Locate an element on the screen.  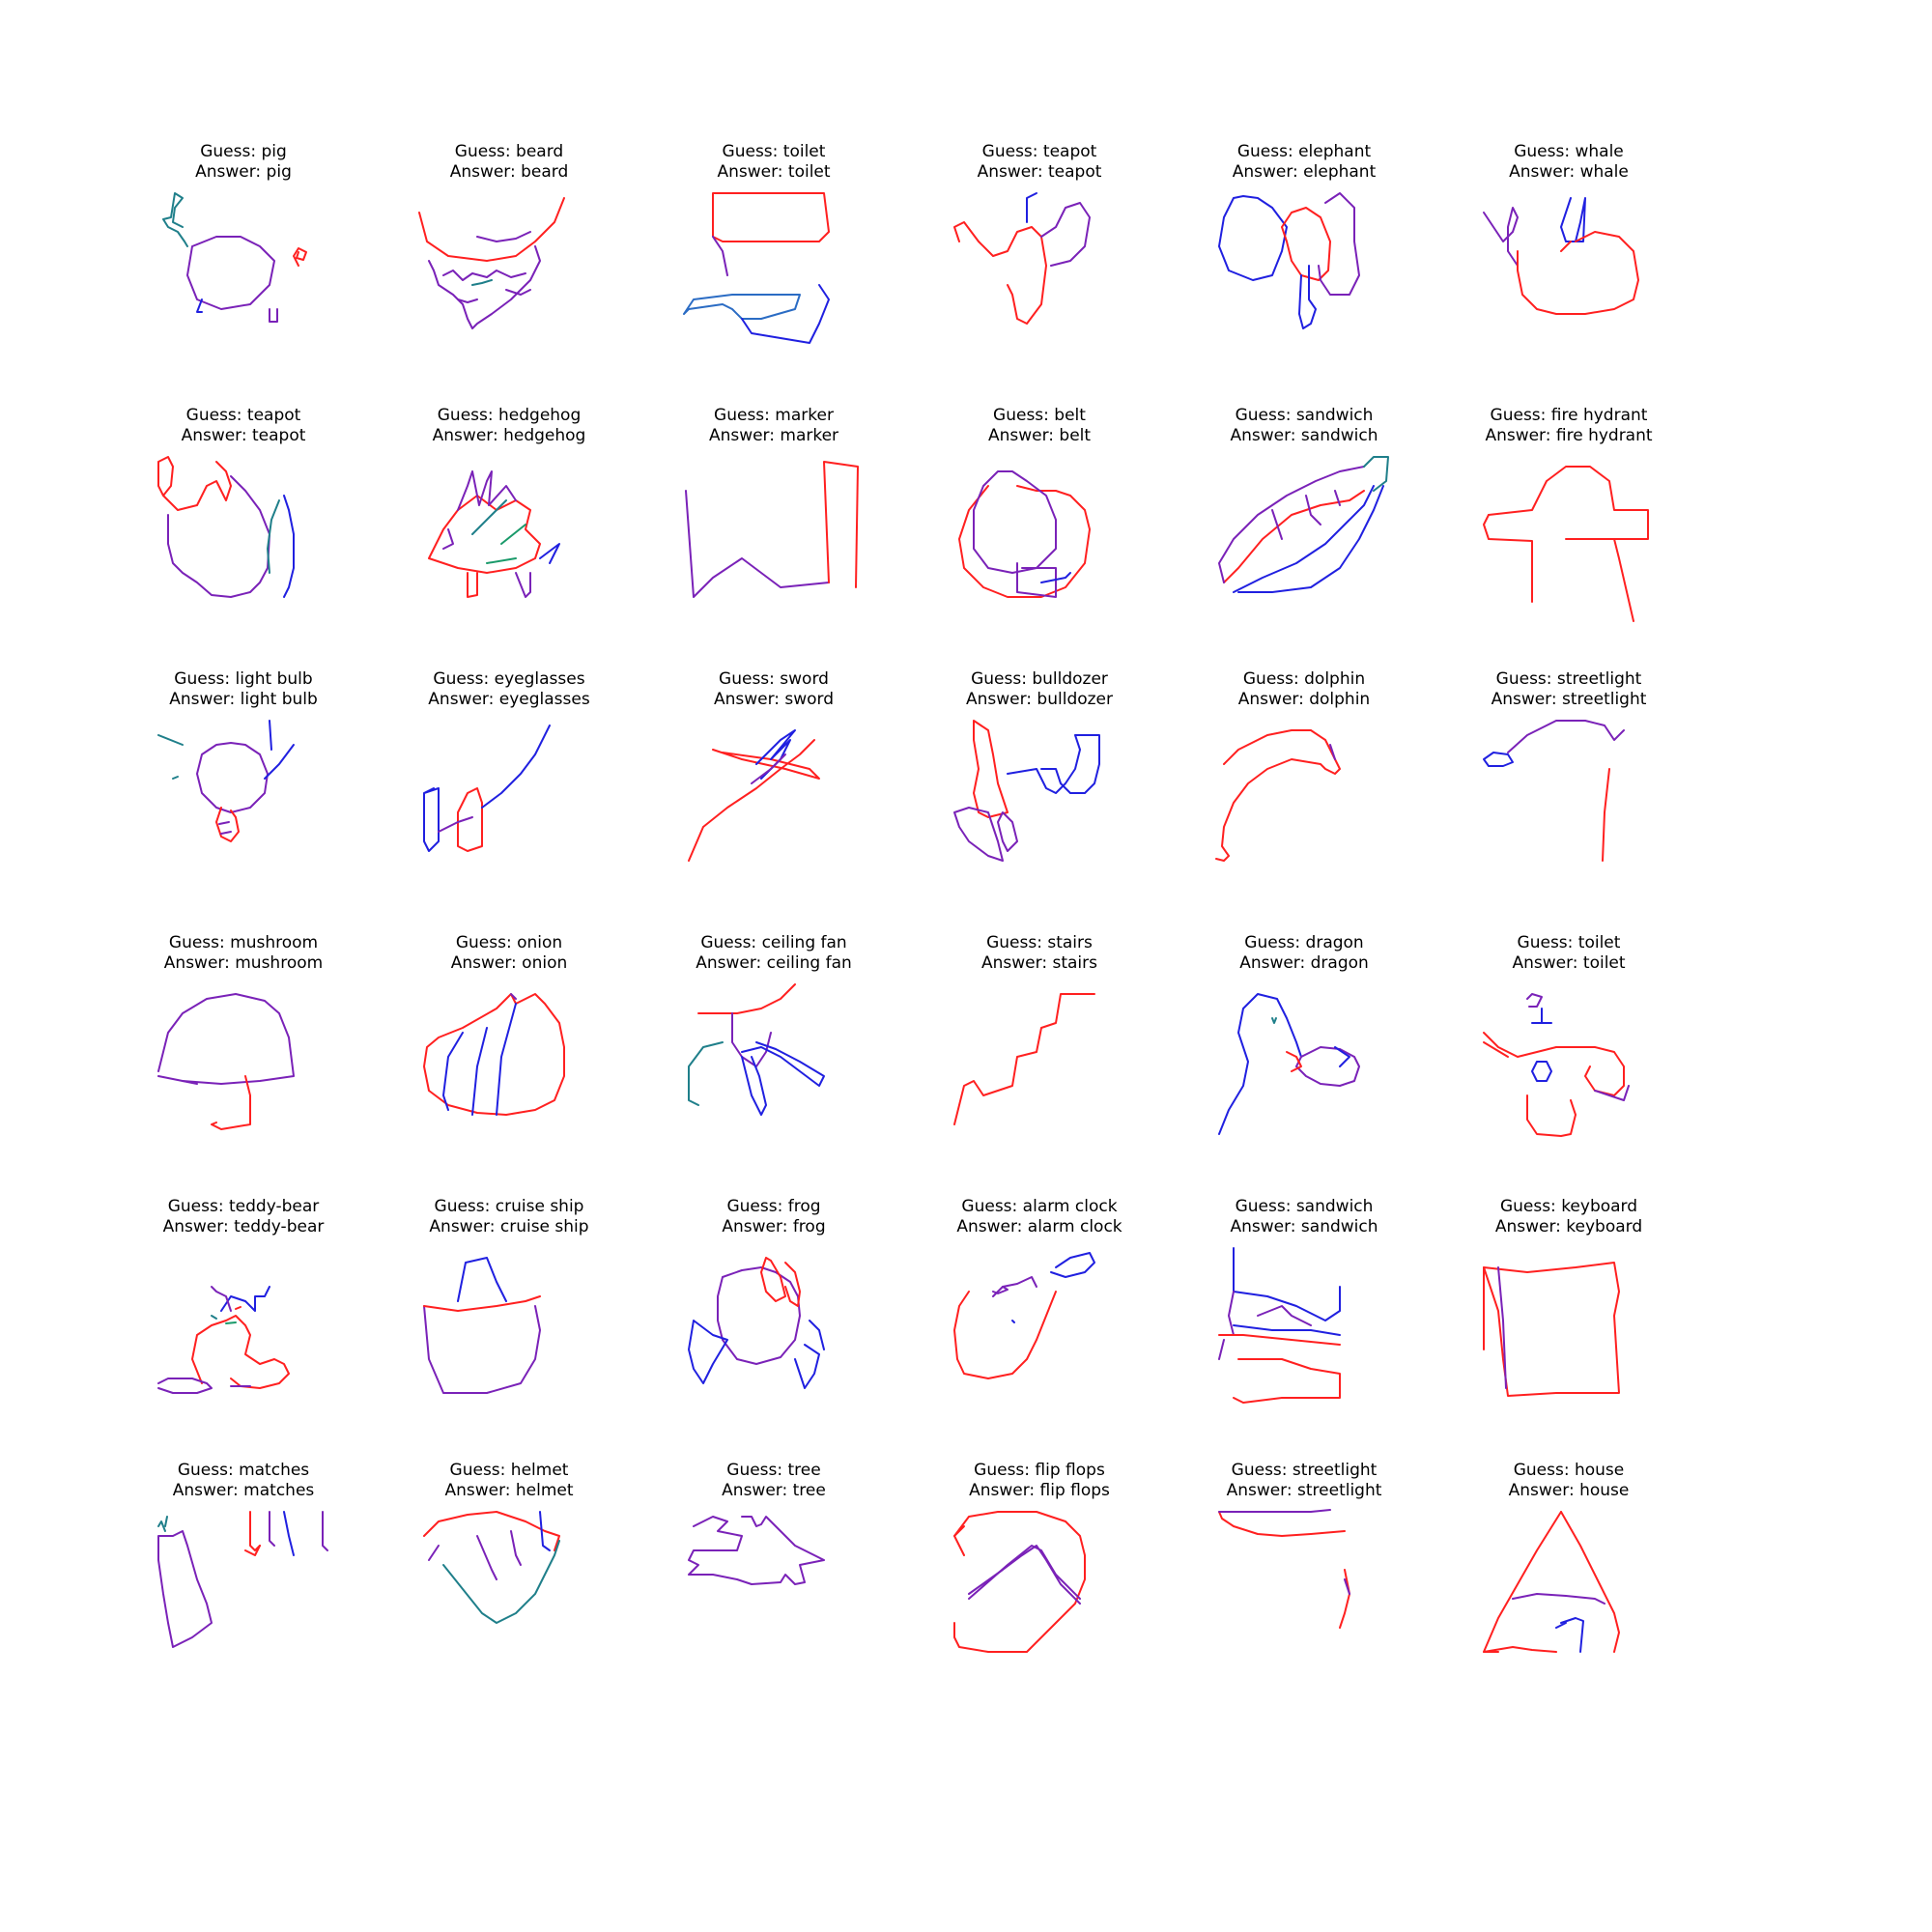
guess-label: Guess: pig is located at coordinates (243, 151).